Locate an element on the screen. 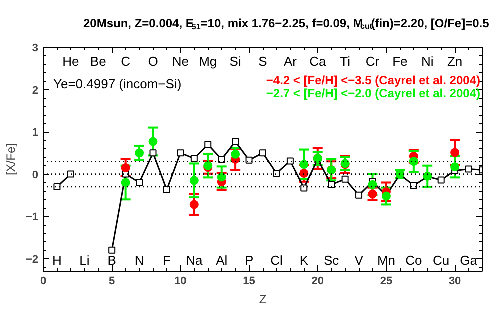  annotation: Li is located at coordinates (85, 260).